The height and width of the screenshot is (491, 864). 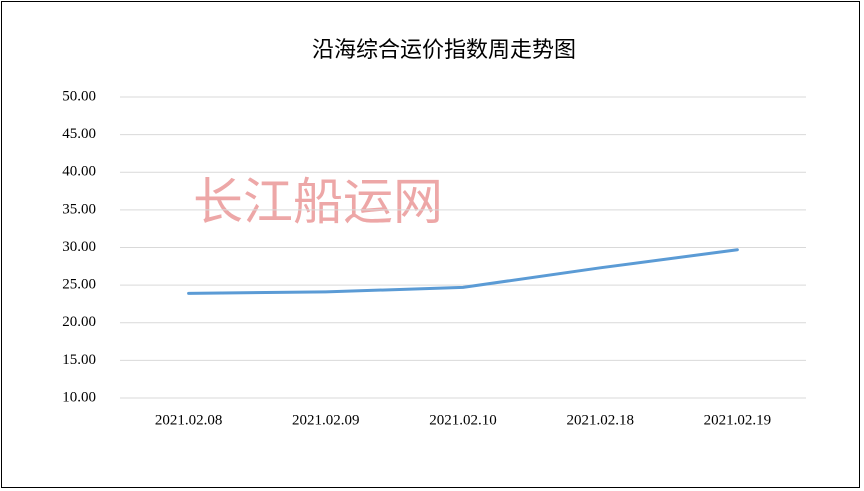 I want to click on y-tick-label: 40.00, so click(x=79, y=172).